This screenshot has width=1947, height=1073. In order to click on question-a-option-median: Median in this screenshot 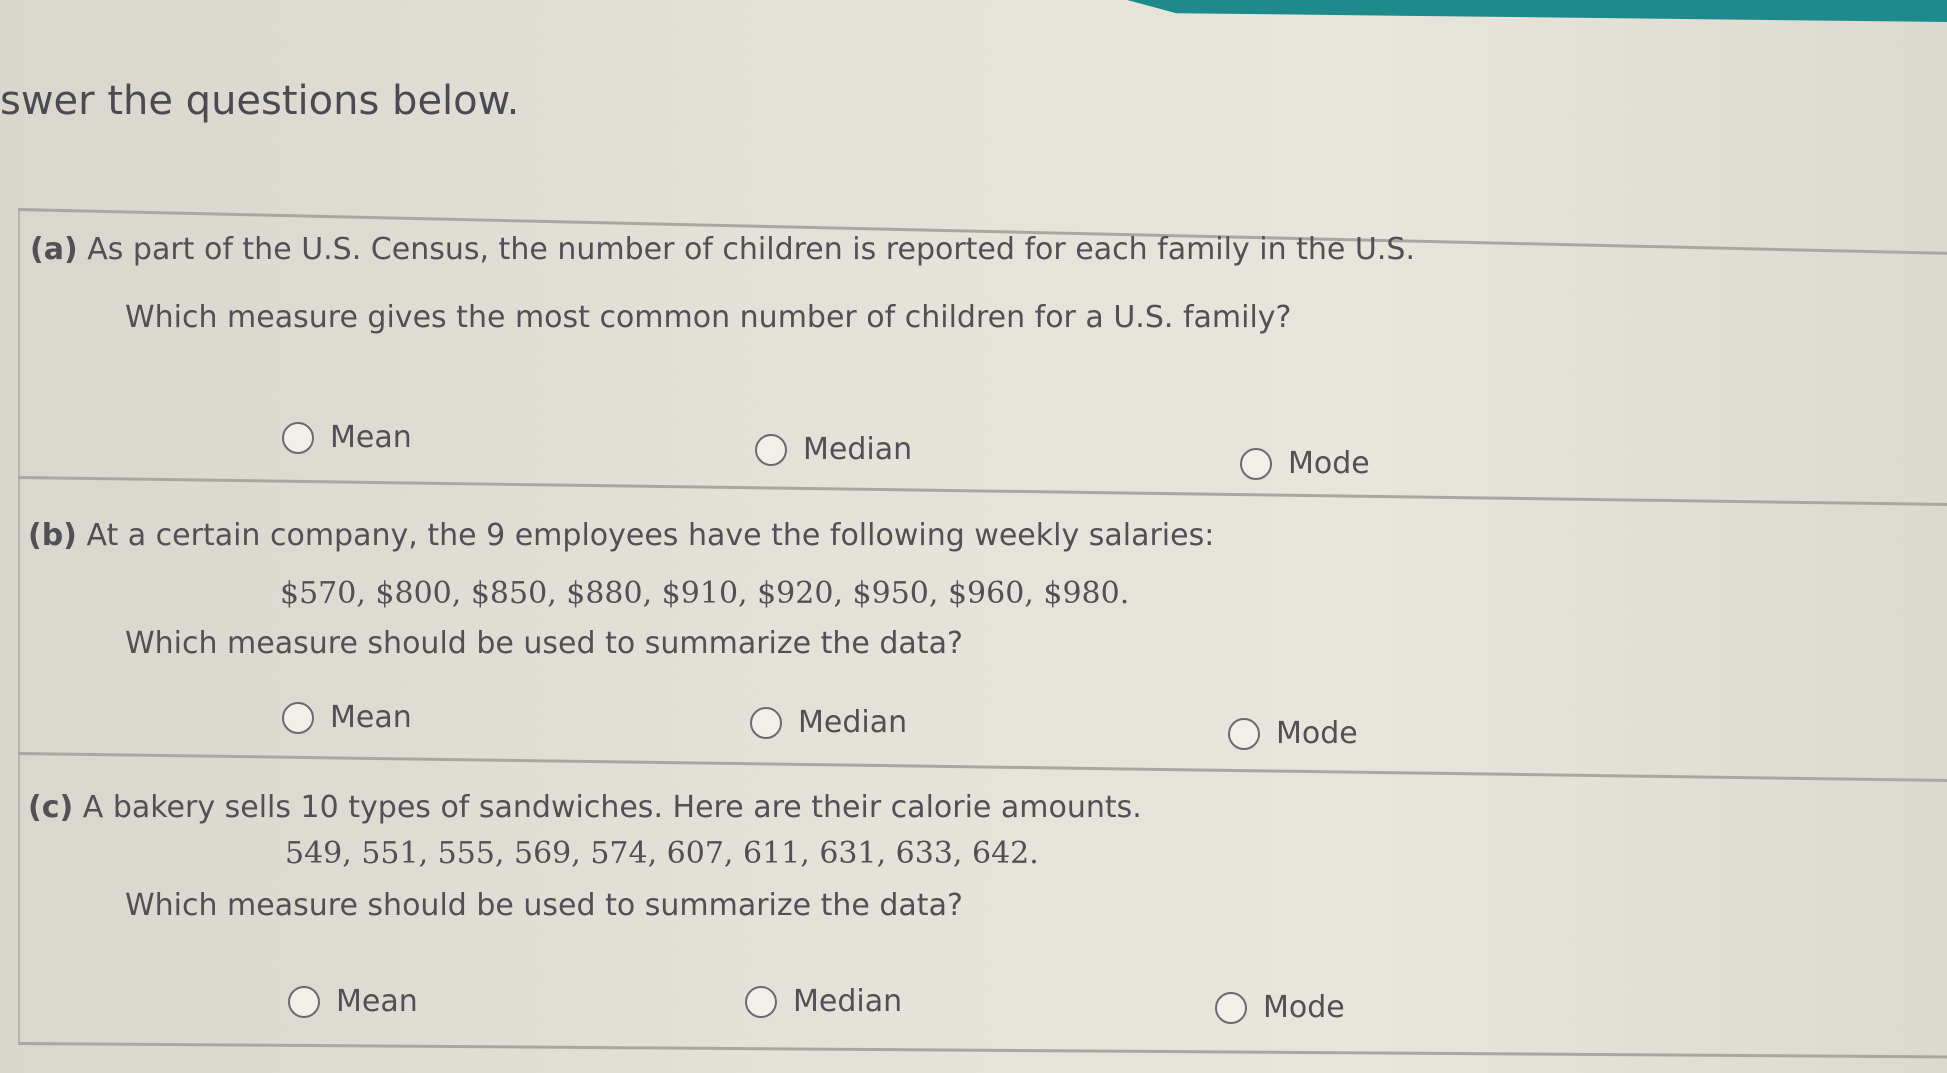, I will do `click(833, 449)`.